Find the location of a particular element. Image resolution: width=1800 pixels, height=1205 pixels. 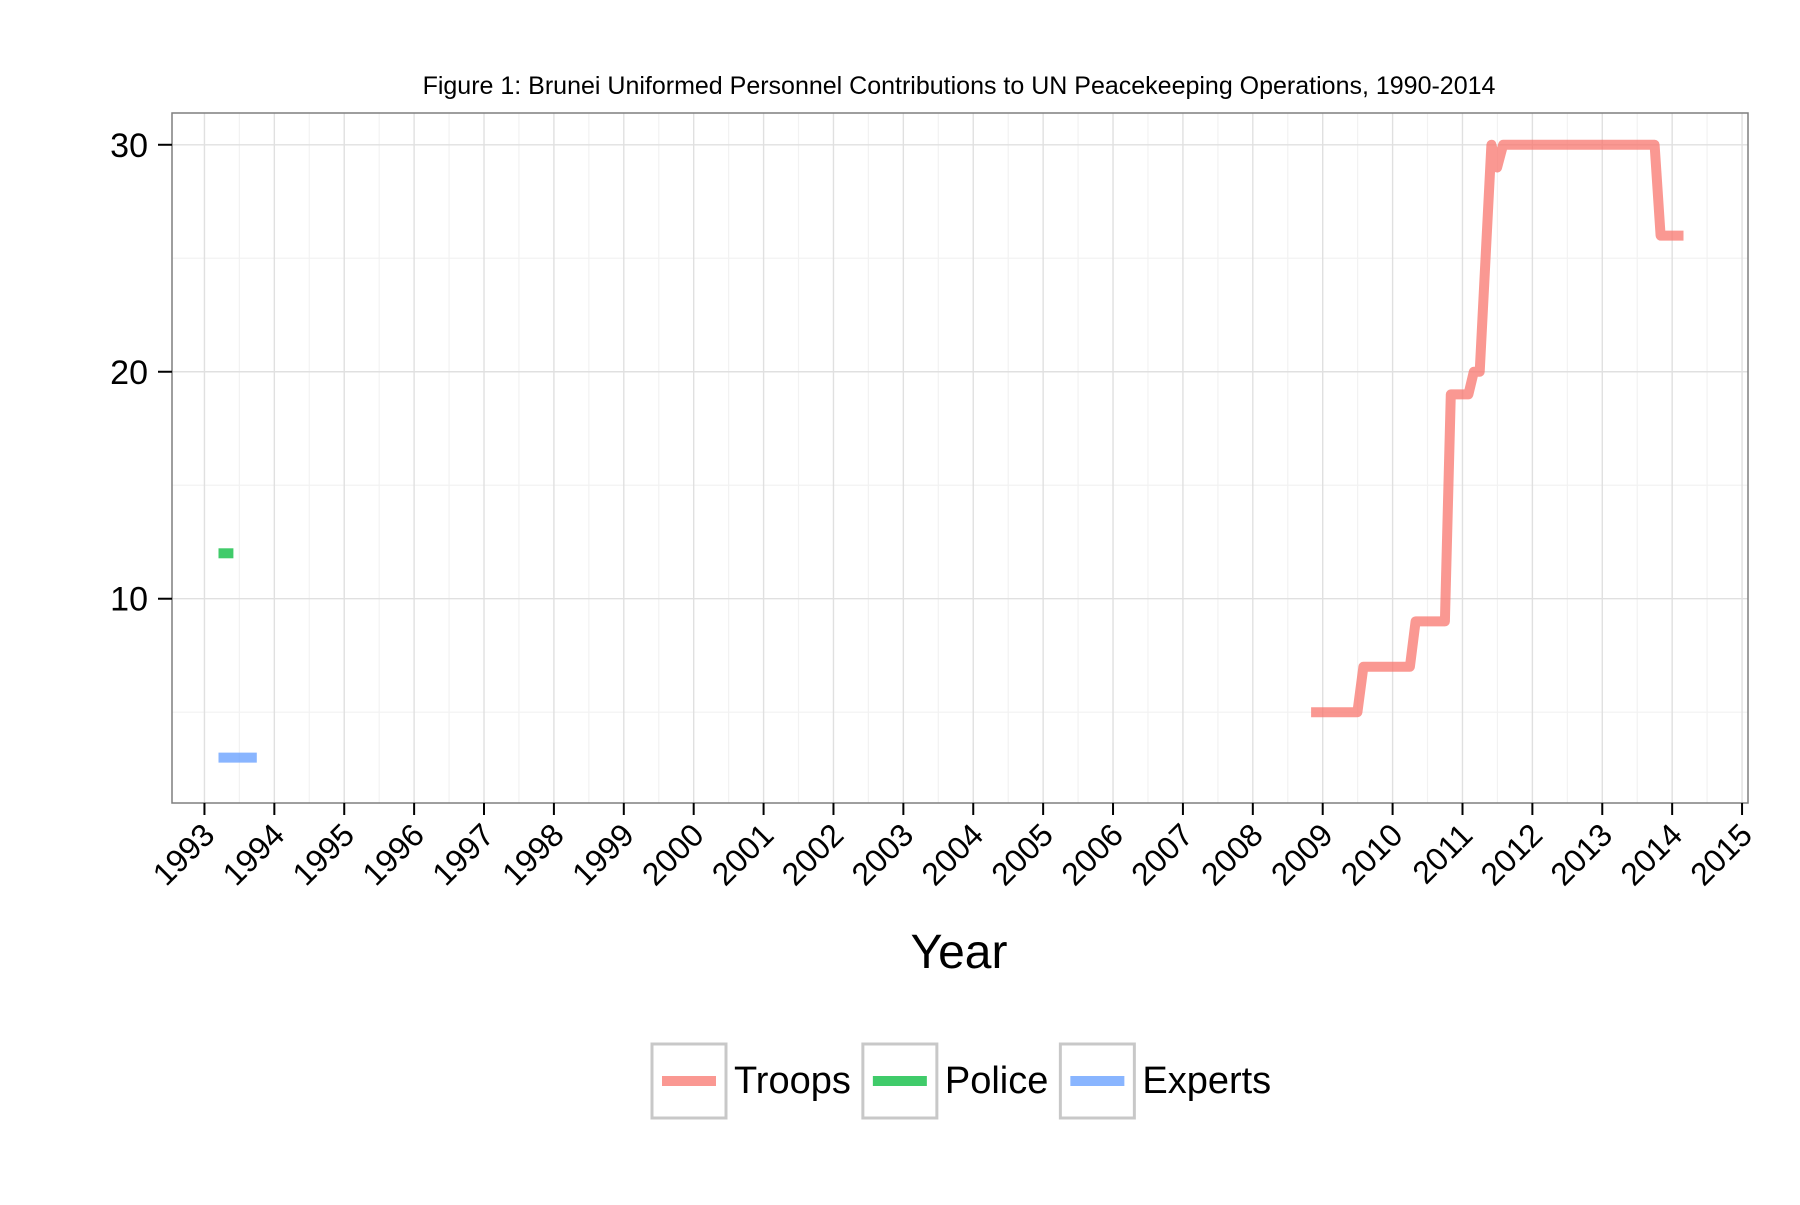

x-tick-label: 2000 is located at coordinates (673, 854).